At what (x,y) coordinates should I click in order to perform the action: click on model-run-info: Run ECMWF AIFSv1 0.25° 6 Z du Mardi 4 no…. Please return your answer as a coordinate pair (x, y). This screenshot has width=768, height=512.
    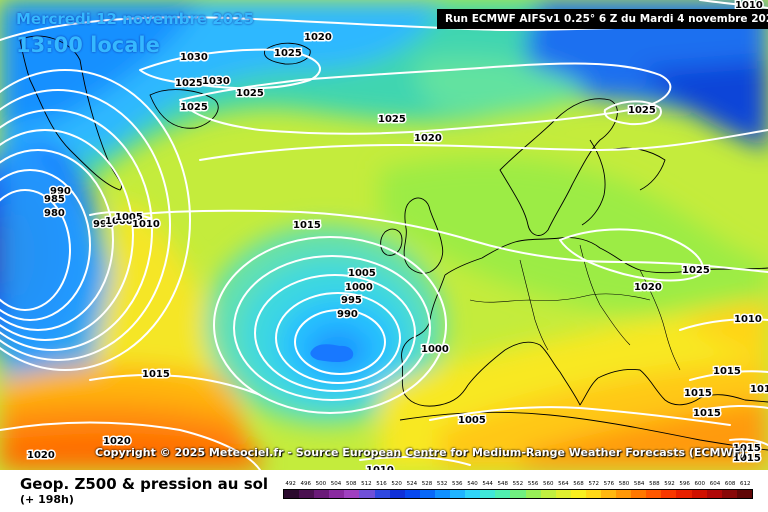
    Looking at the image, I should click on (602, 19).